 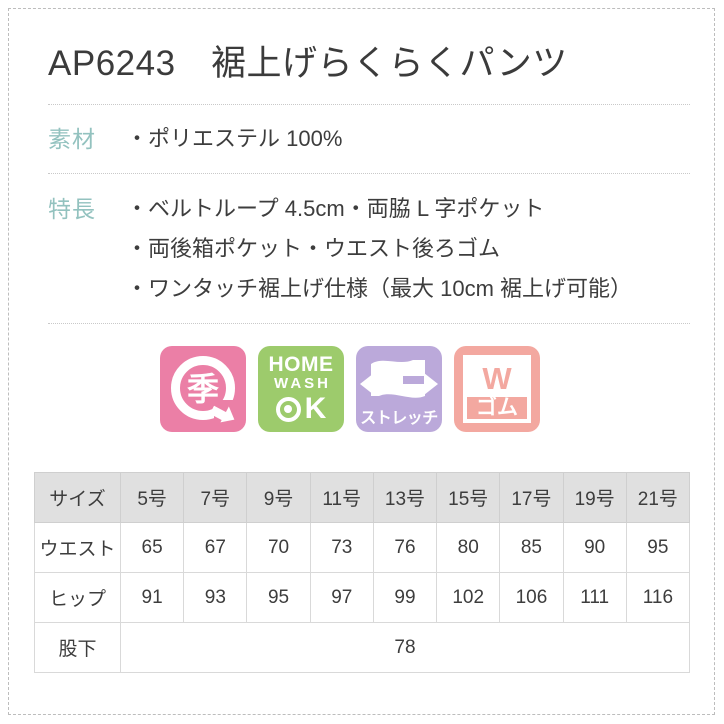 I want to click on table-cell: 116, so click(x=658, y=597).